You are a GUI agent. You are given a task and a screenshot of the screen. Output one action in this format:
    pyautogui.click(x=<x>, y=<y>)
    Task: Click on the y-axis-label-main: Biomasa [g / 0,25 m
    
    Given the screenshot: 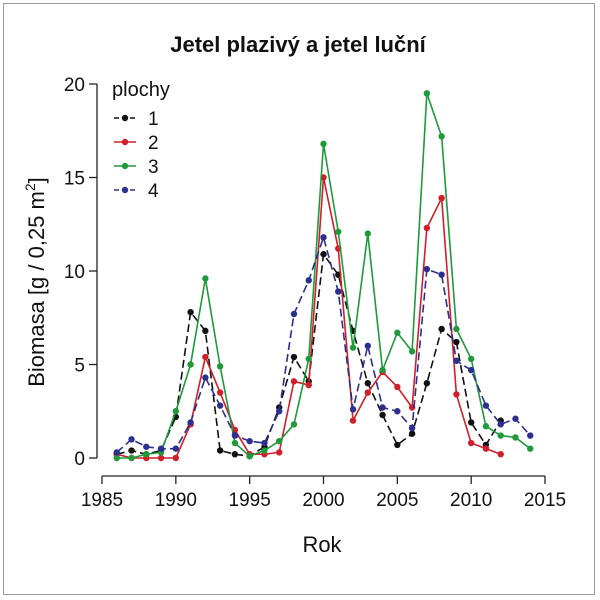 What is the action you would take?
    pyautogui.click(x=36, y=289)
    